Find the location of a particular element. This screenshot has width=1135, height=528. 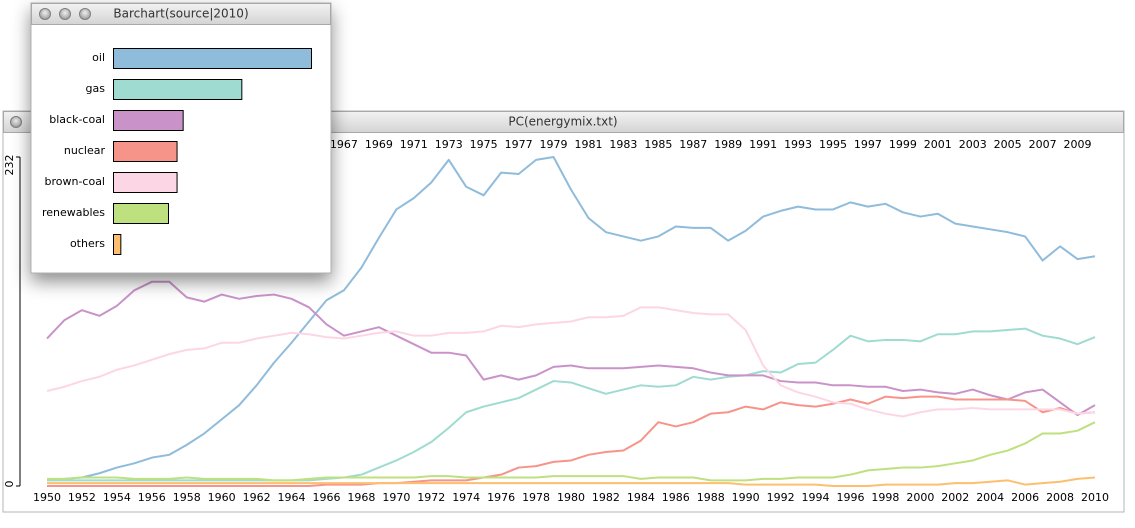

window-title: Barchart(source|2010) is located at coordinates (180, 14).